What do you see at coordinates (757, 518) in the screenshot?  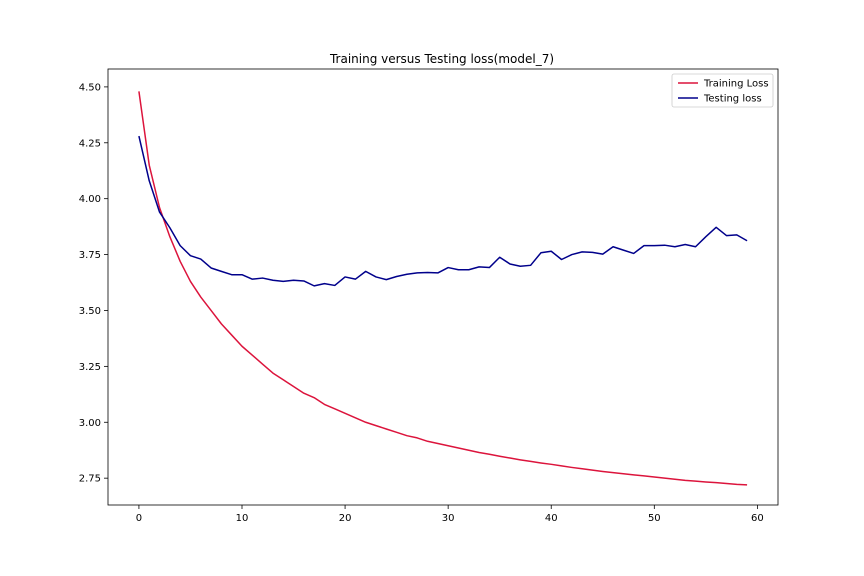 I see `x-tick-label: 60` at bounding box center [757, 518].